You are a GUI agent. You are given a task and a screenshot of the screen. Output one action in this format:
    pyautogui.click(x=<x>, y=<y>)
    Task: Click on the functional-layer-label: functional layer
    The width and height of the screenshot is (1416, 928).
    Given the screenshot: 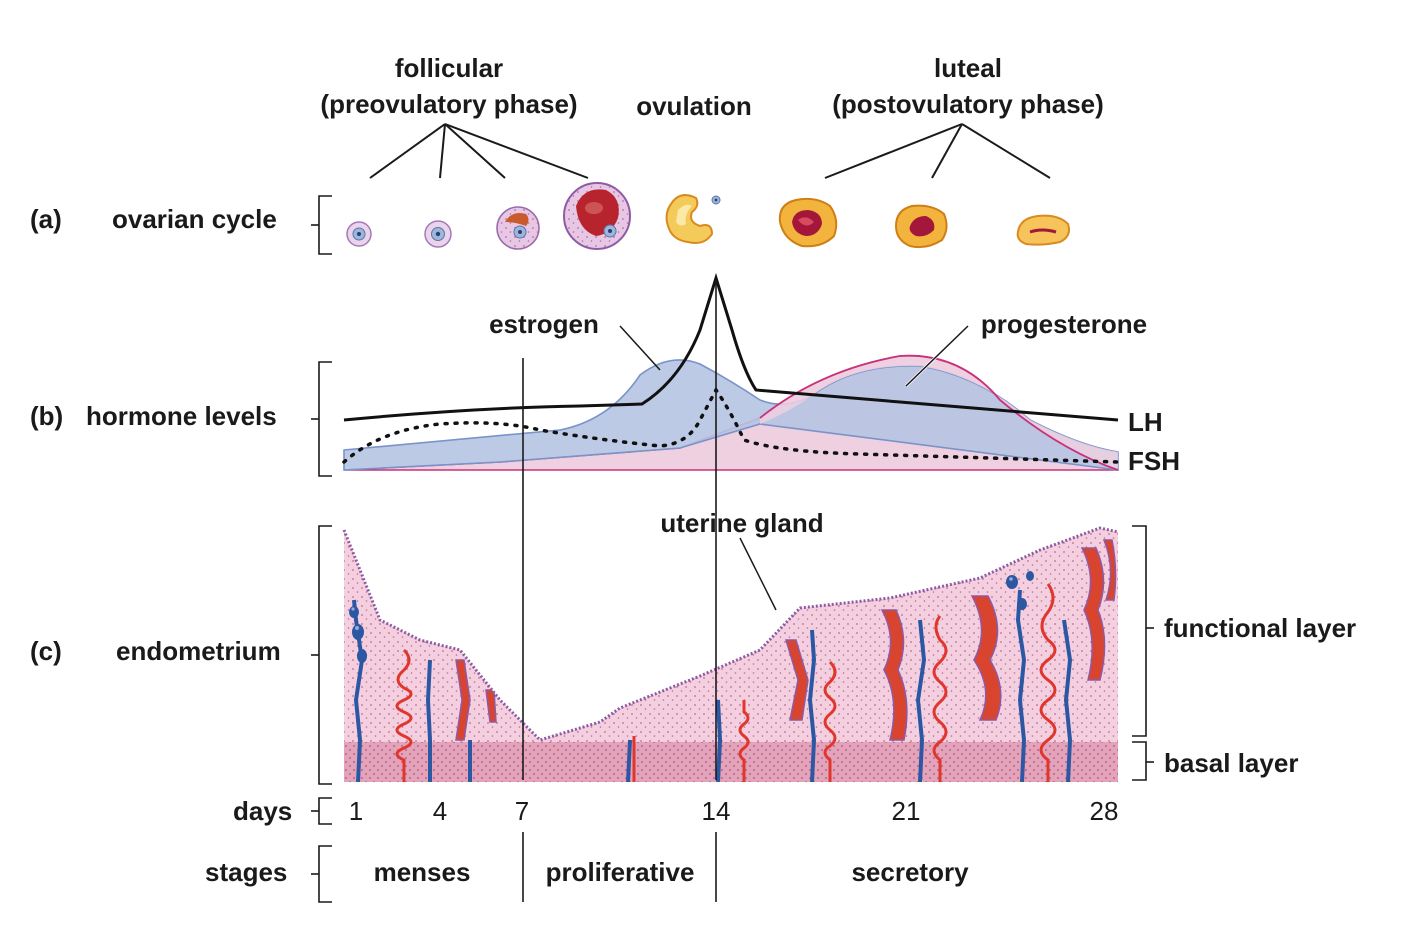 What is the action you would take?
    pyautogui.click(x=1260, y=628)
    